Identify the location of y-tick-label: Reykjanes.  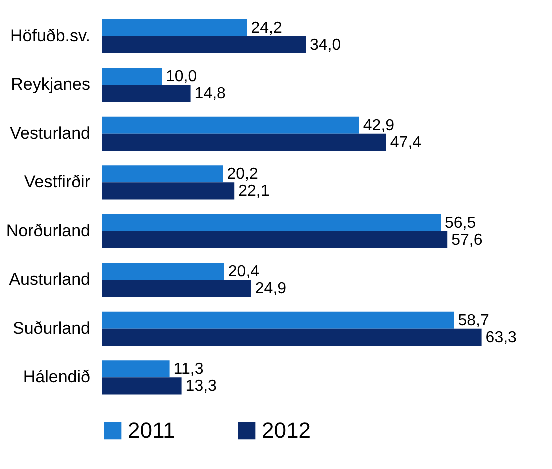
(50, 84).